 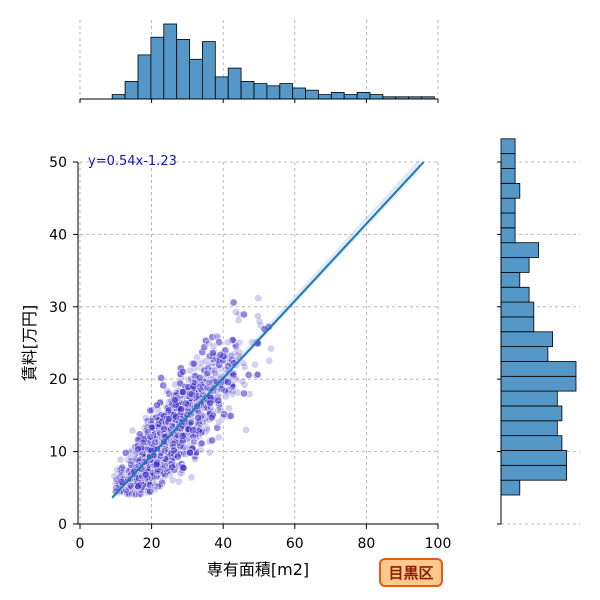 What do you see at coordinates (499, 343) in the screenshot?
I see `right-histogram-ticks` at bounding box center [499, 343].